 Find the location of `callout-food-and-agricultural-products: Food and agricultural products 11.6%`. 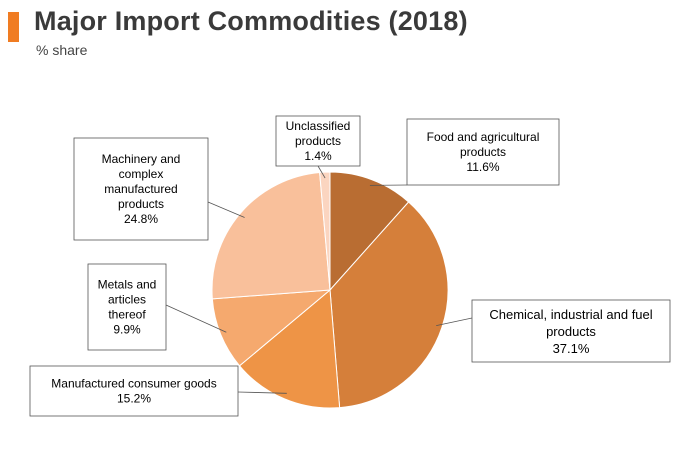

callout-food-and-agricultural-products: Food and agricultural products 11.6% is located at coordinates (483, 152).